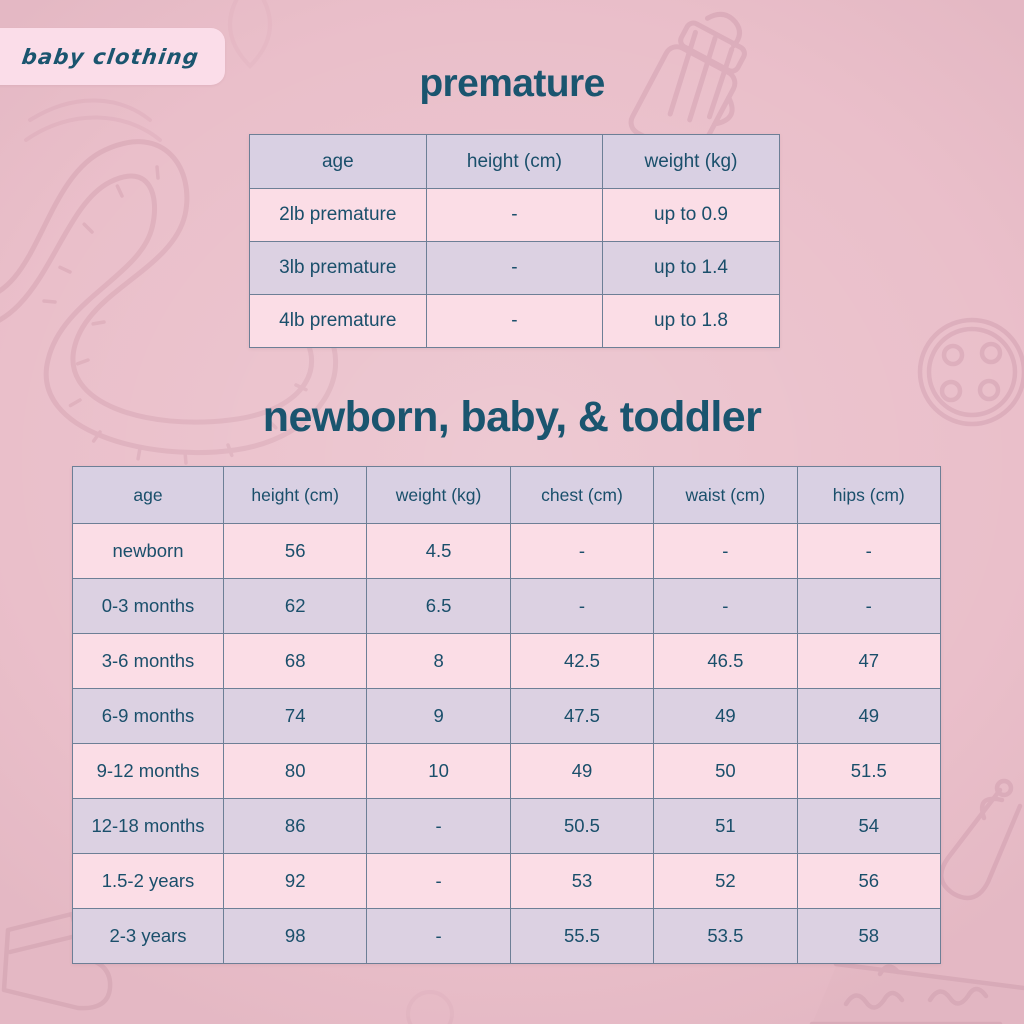 The height and width of the screenshot is (1024, 1024). Describe the element at coordinates (148, 606) in the screenshot. I see `cell-age: 0-3 months` at that location.